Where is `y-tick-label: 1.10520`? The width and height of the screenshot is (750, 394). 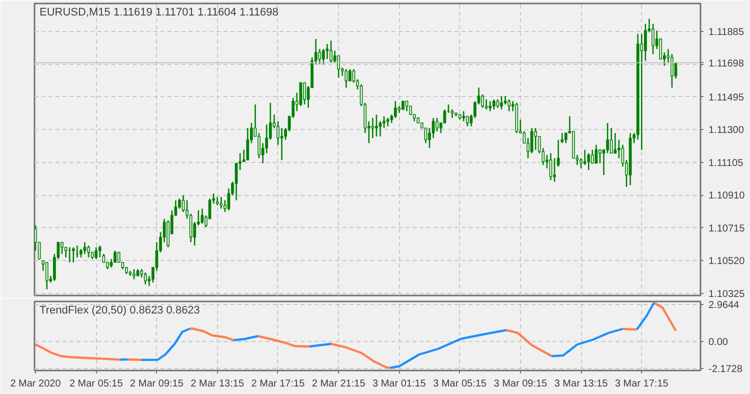 y-tick-label: 1.10520 is located at coordinates (727, 262).